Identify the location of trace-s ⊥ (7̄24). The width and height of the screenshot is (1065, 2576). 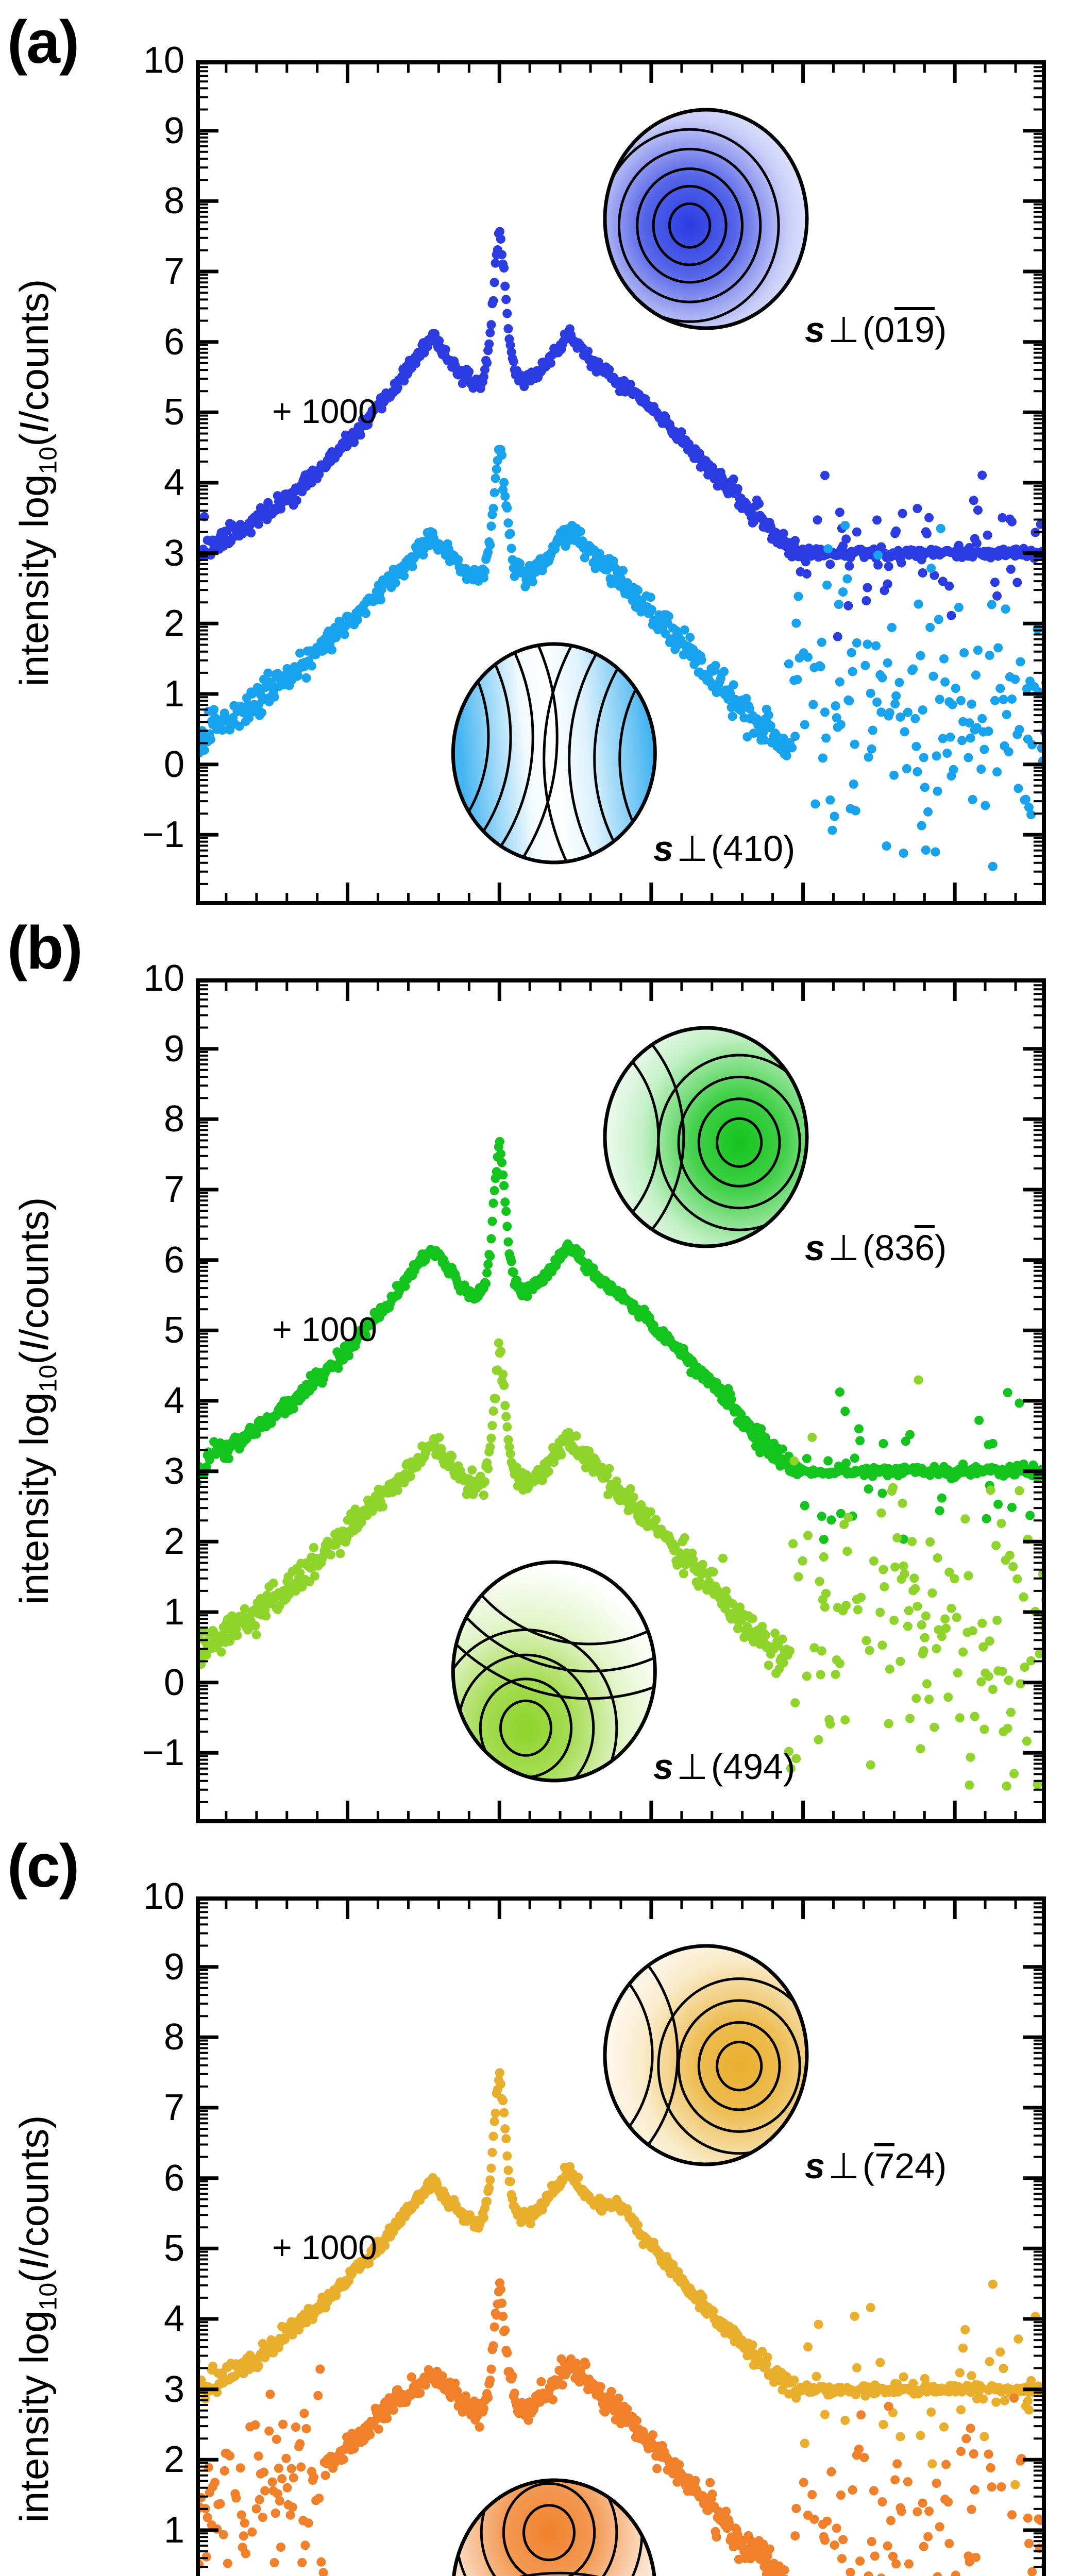
(621, 2278).